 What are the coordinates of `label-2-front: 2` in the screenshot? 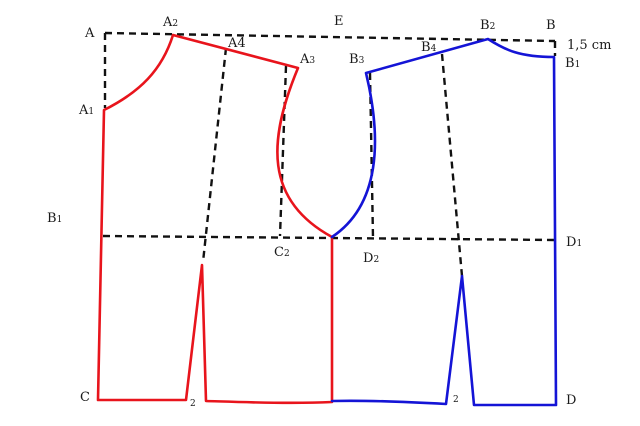 It's located at (193, 404).